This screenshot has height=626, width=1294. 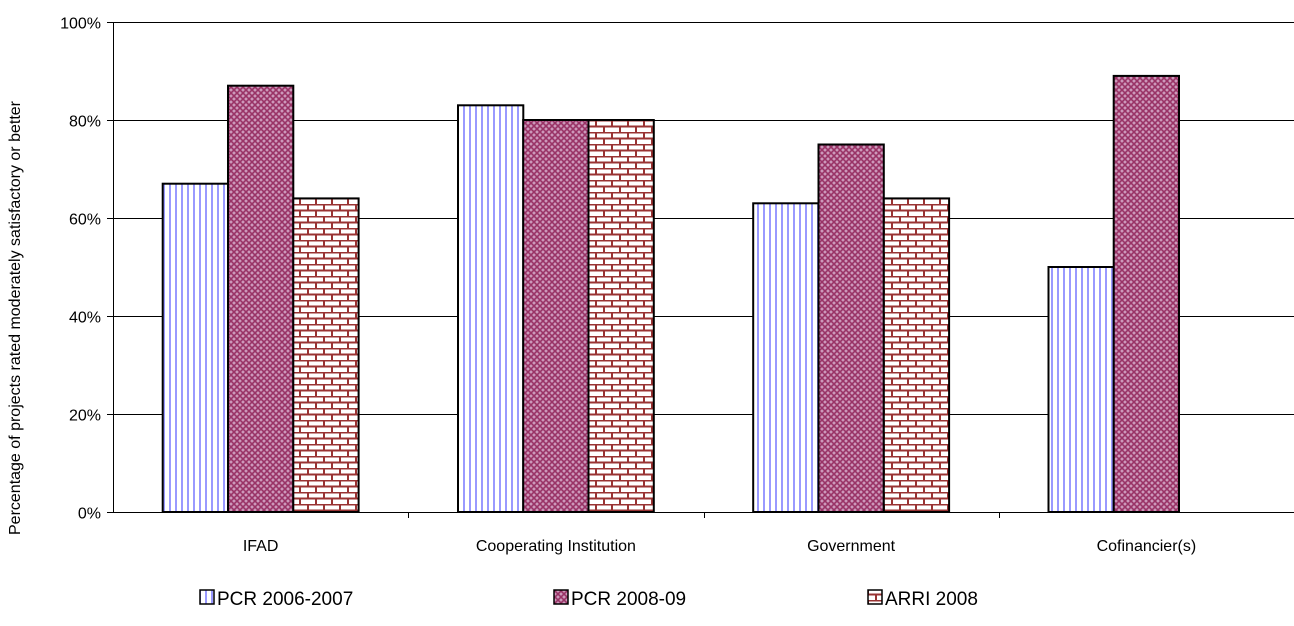 I want to click on y-tick-label: 20%, so click(x=85, y=416).